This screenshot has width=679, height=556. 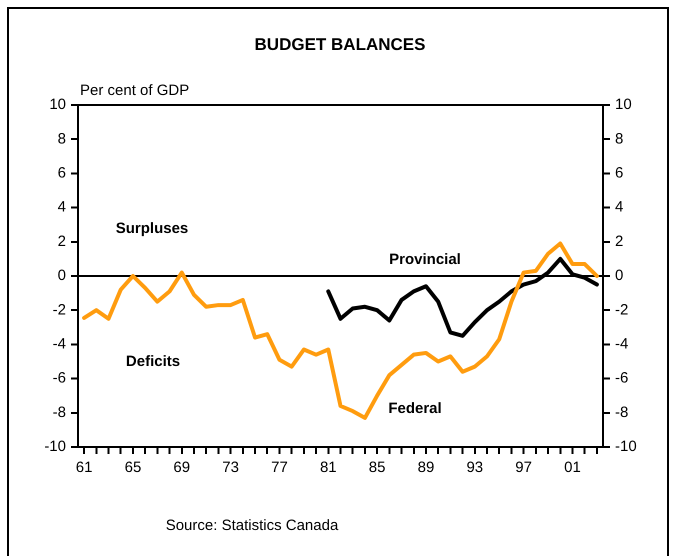 I want to click on y-tick-label: 4, so click(x=62, y=207).